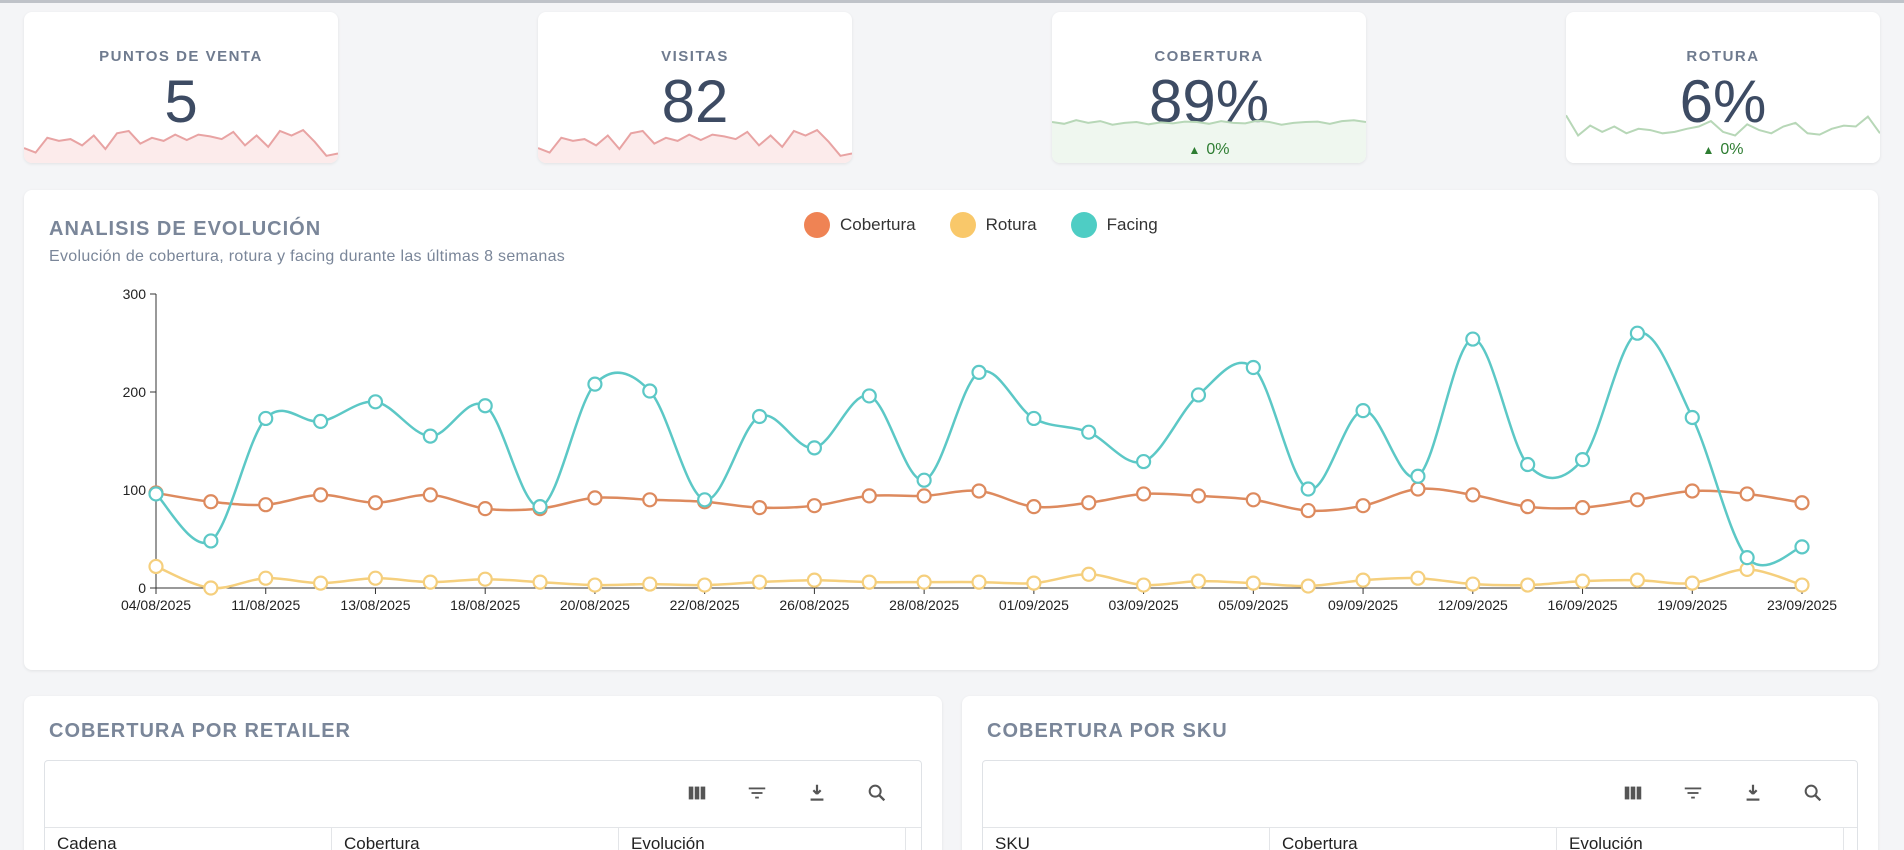 The image size is (1904, 850). Describe the element at coordinates (993, 225) in the screenshot. I see `legend-item-rotura: Rotura` at that location.